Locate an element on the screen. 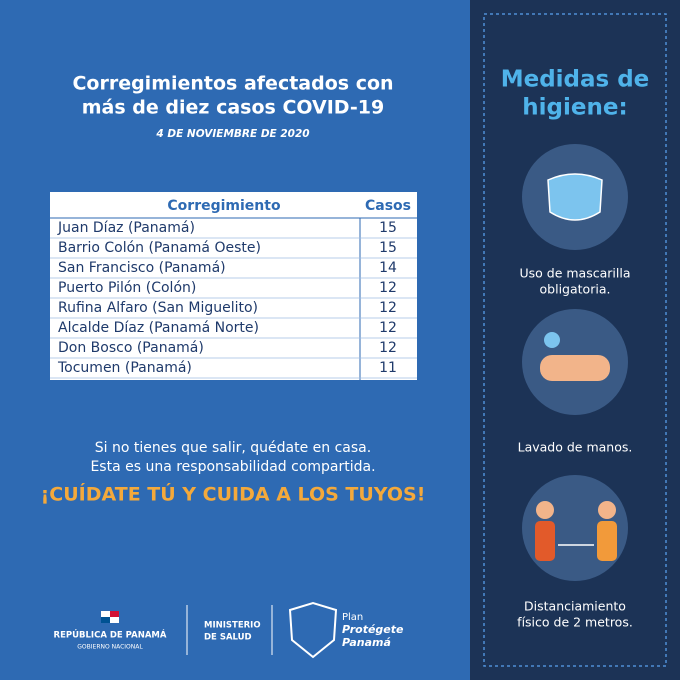  government: GOBIERNO NACIONAL is located at coordinates (110, 647).